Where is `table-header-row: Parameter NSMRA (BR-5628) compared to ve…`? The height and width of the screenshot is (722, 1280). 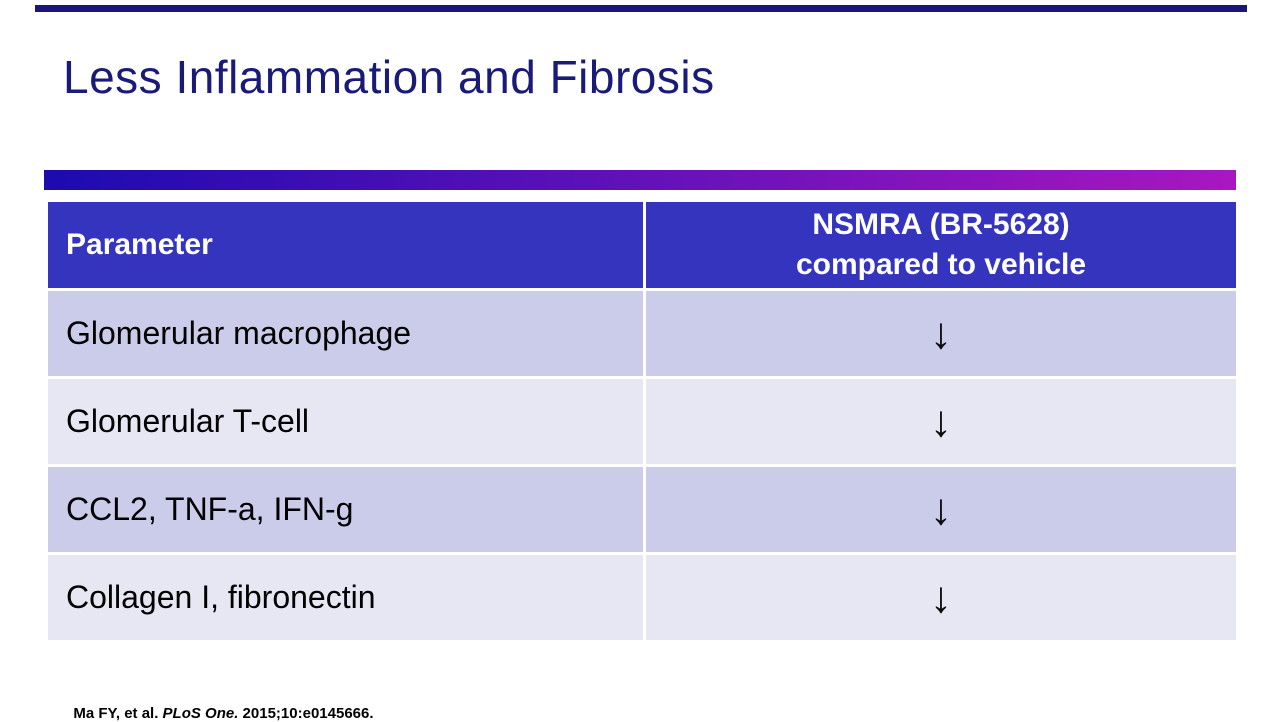 table-header-row: Parameter NSMRA (BR-5628) compared to ve… is located at coordinates (642, 245).